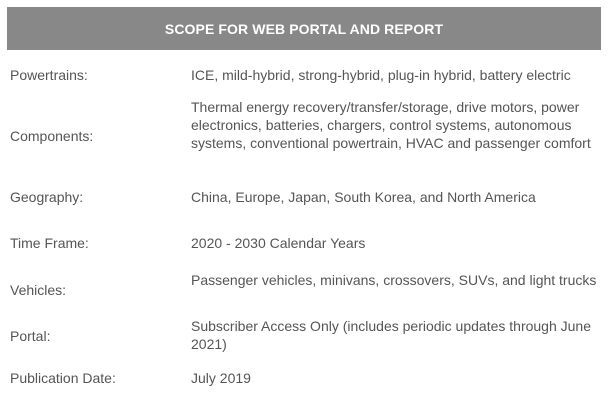 The image size is (608, 405). I want to click on row-label: Time Frame:, so click(49, 243).